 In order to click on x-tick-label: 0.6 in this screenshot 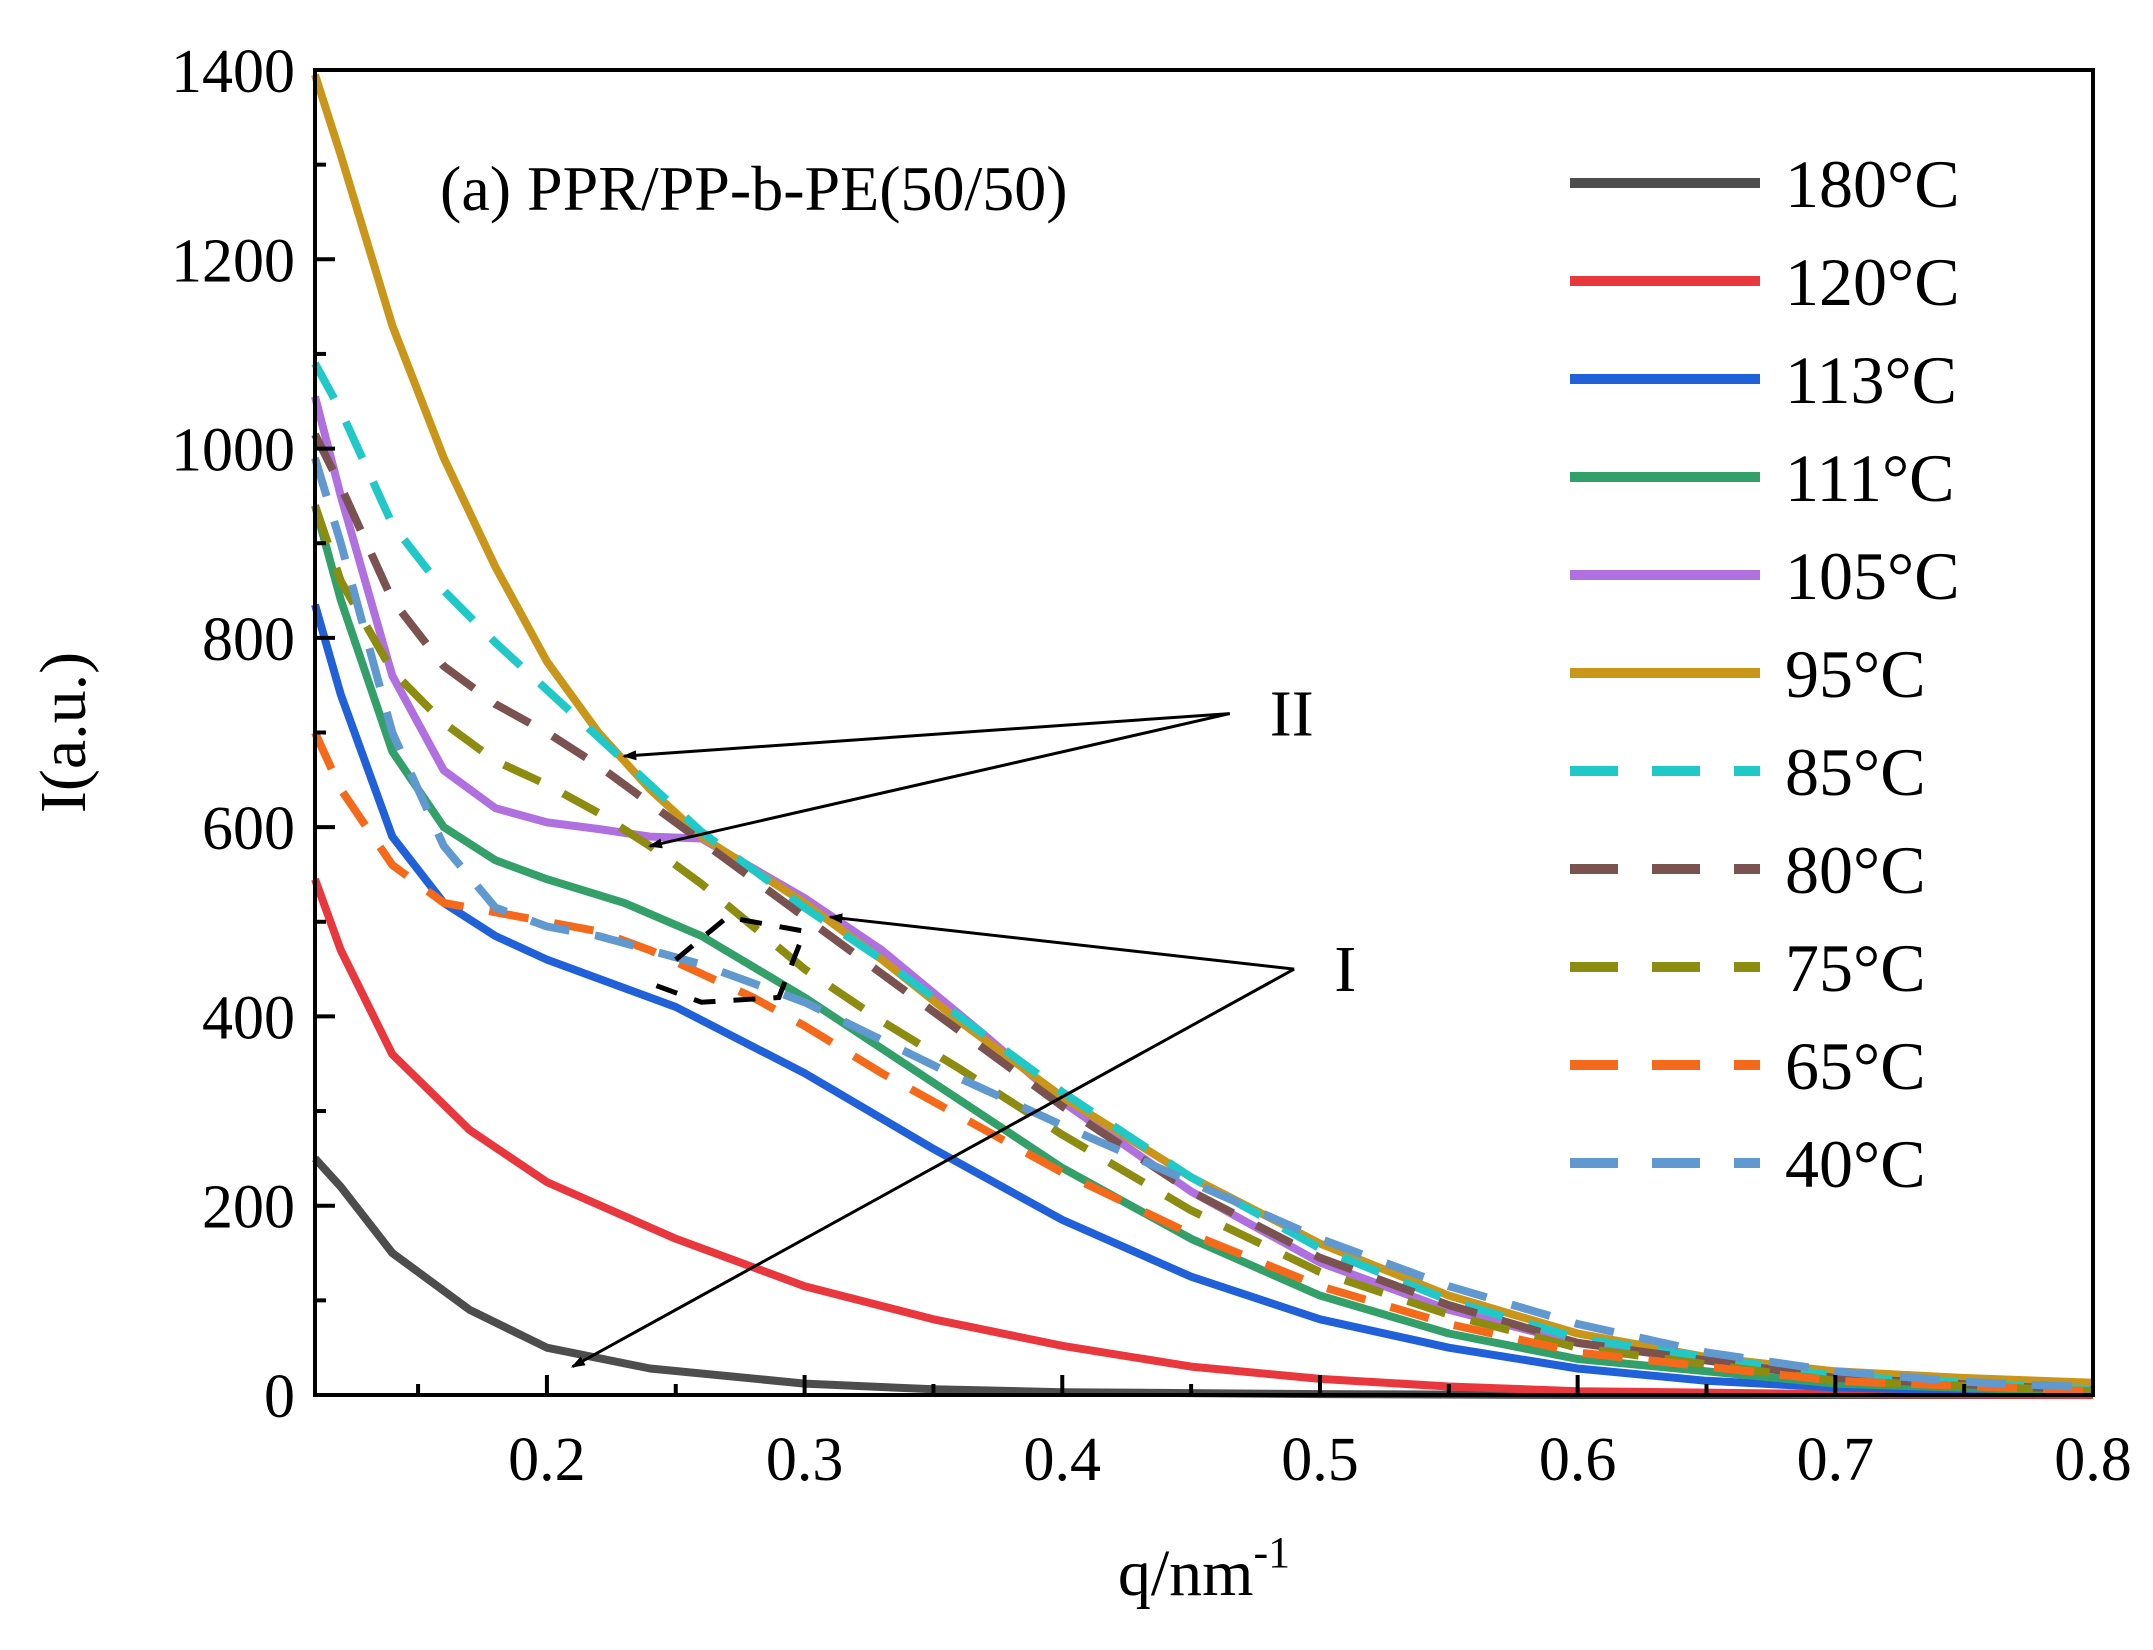, I will do `click(1578, 1460)`.